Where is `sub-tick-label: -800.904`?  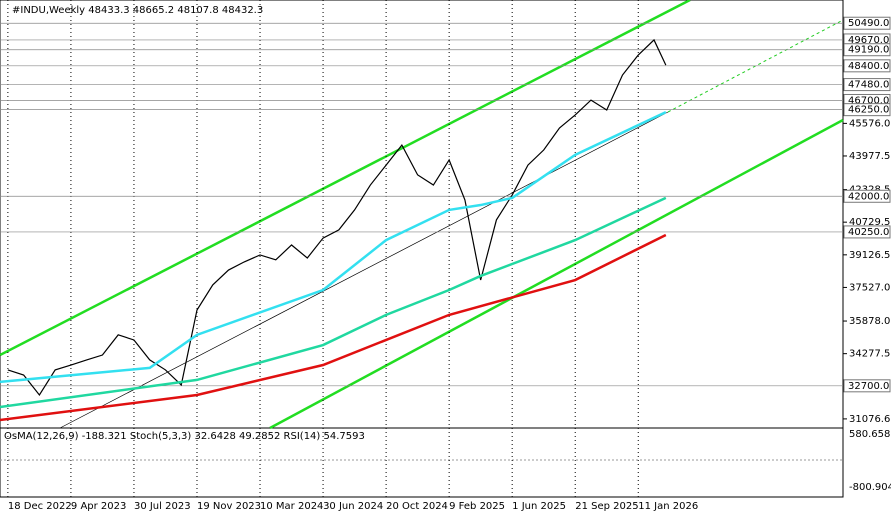
sub-tick-label: -800.904 is located at coordinates (870, 487).